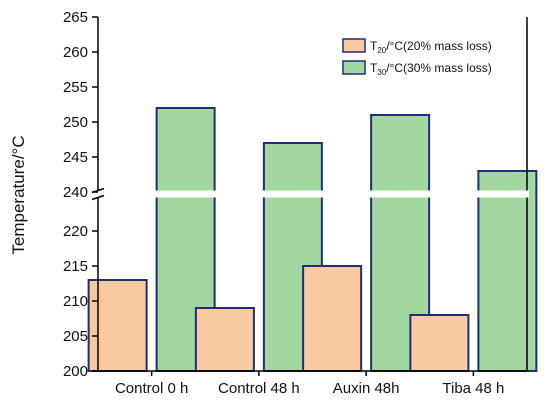  What do you see at coordinates (75, 157) in the screenshot?
I see `y-tick-label: 245` at bounding box center [75, 157].